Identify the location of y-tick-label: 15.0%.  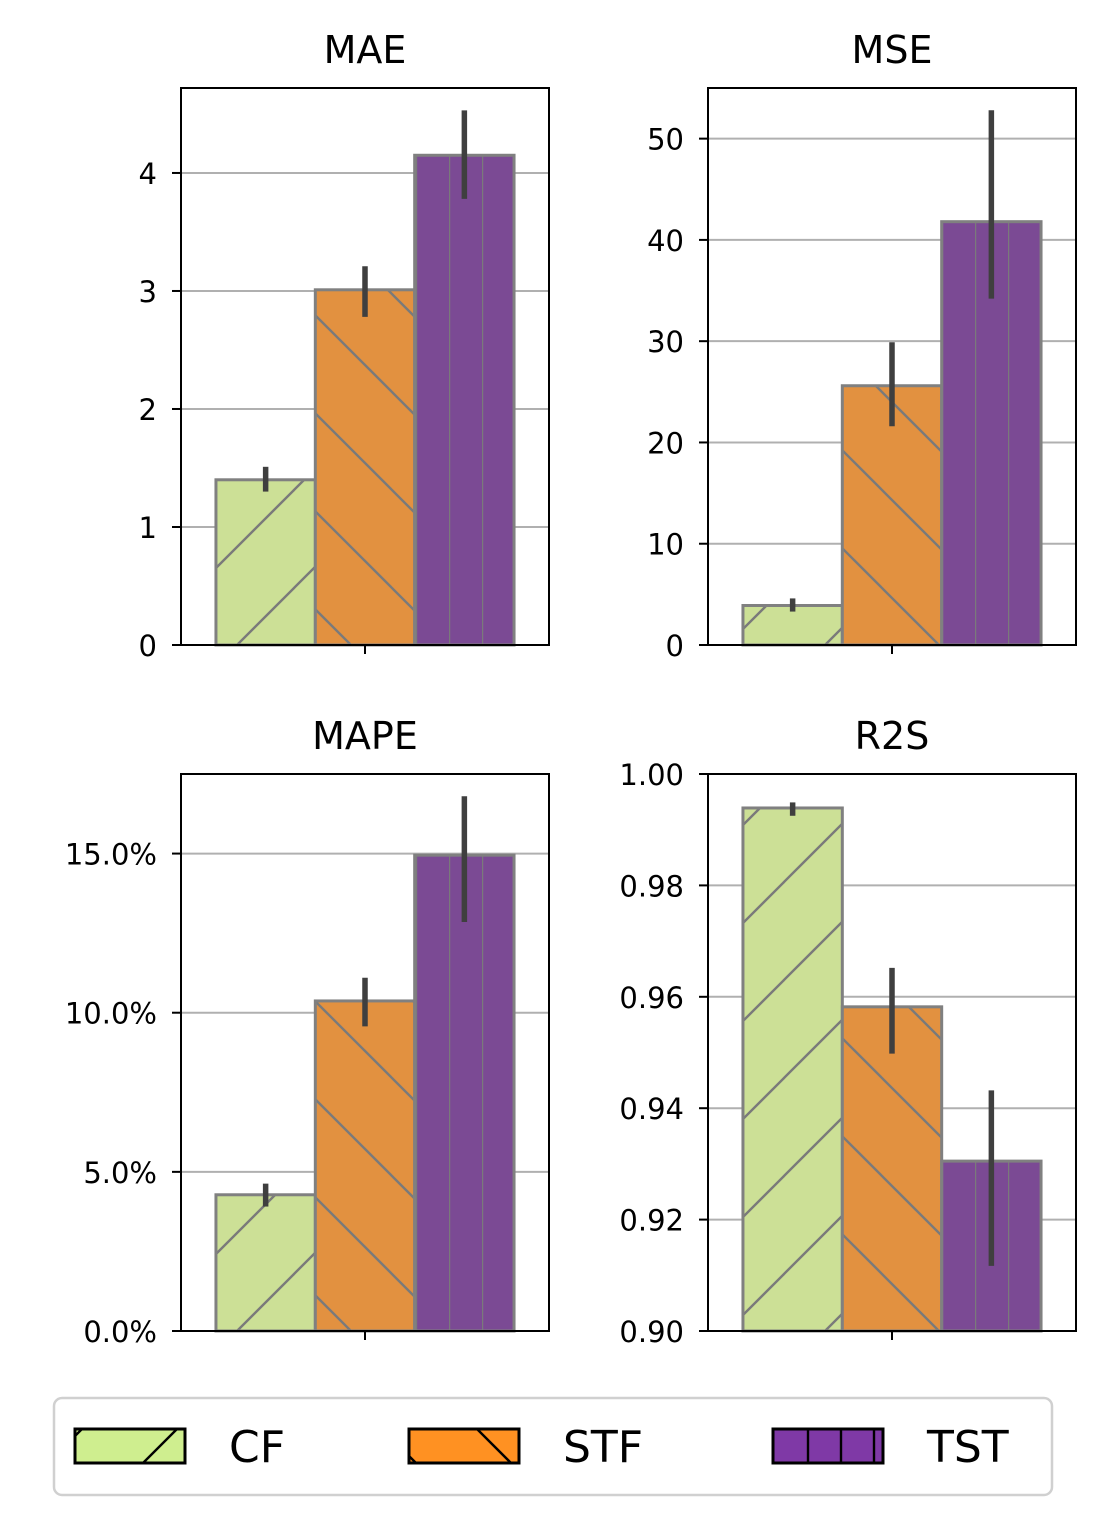
(111, 855).